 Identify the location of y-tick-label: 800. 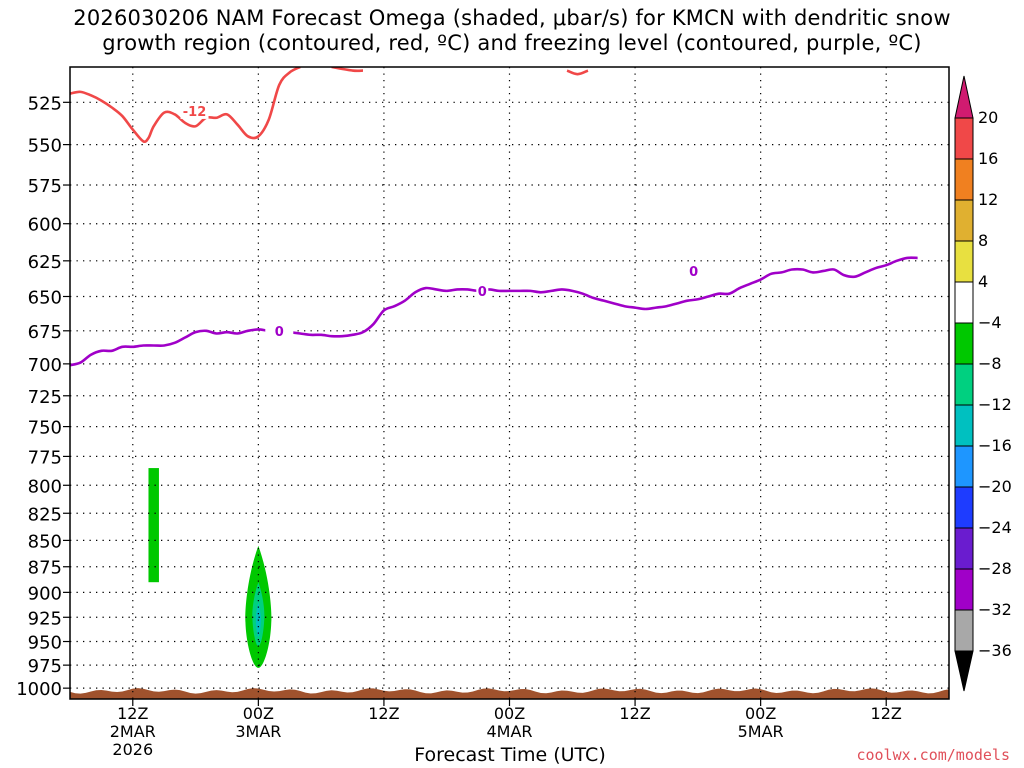
(45, 486).